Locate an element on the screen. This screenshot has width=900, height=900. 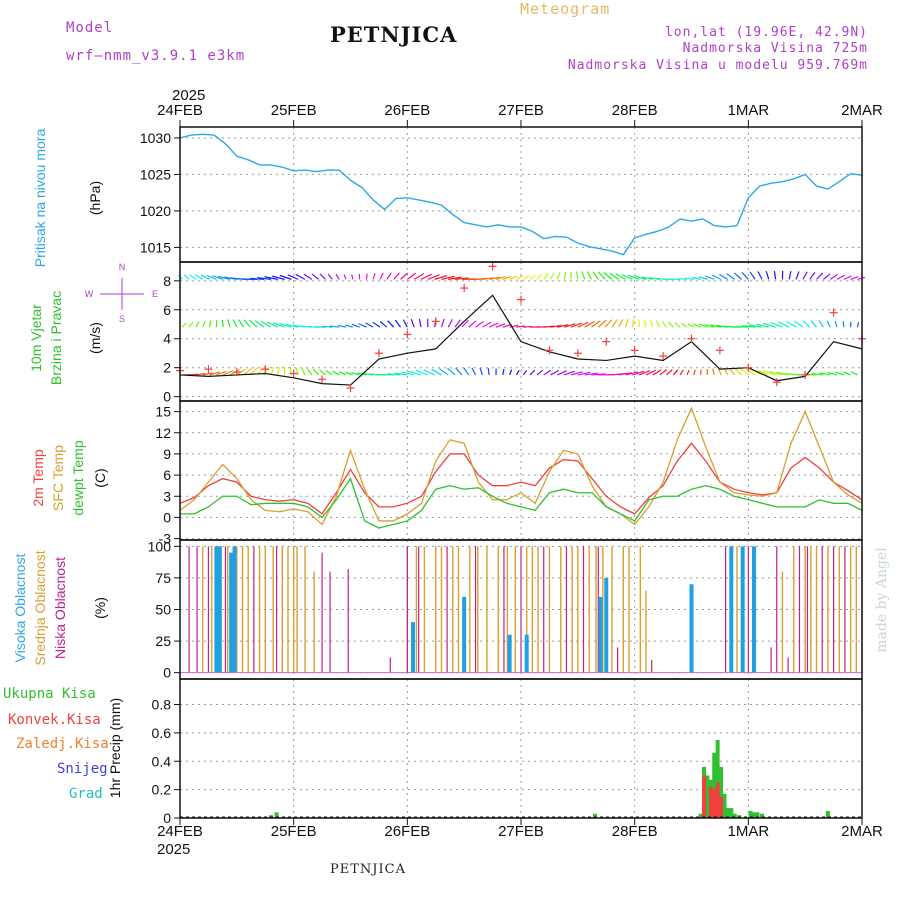
legend-total-rain: Ukupna Kisa is located at coordinates (49, 694).